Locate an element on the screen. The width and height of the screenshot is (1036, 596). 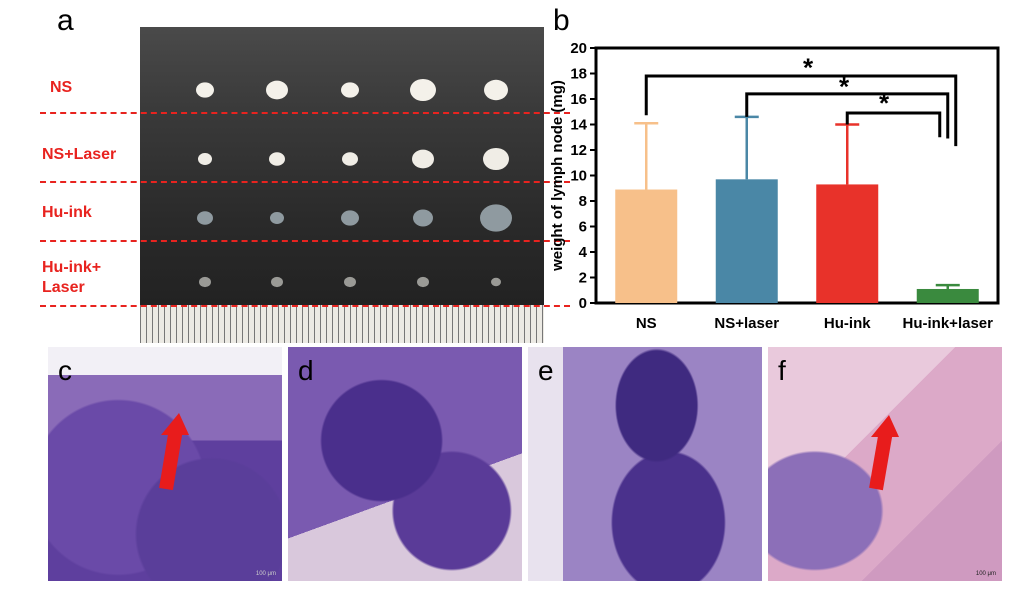
y-tick-label: 8 is located at coordinates (583, 201).